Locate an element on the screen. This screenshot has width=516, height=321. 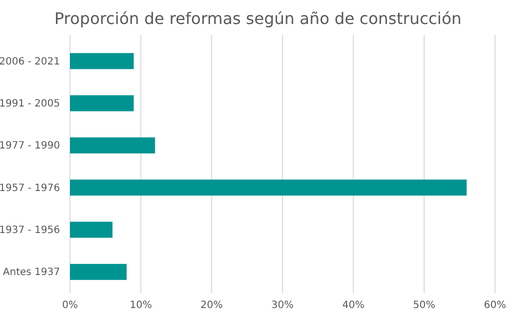
x-tick-label: 0% is located at coordinates (70, 306).